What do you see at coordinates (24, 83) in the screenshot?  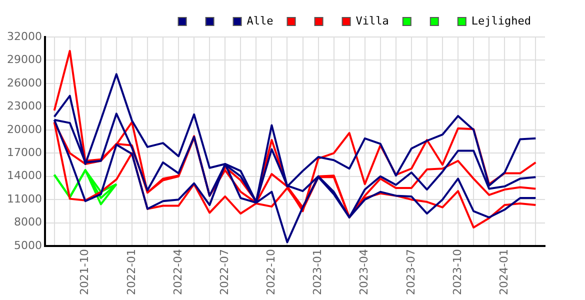 I see `y-tick-label: 26000` at bounding box center [24, 83].